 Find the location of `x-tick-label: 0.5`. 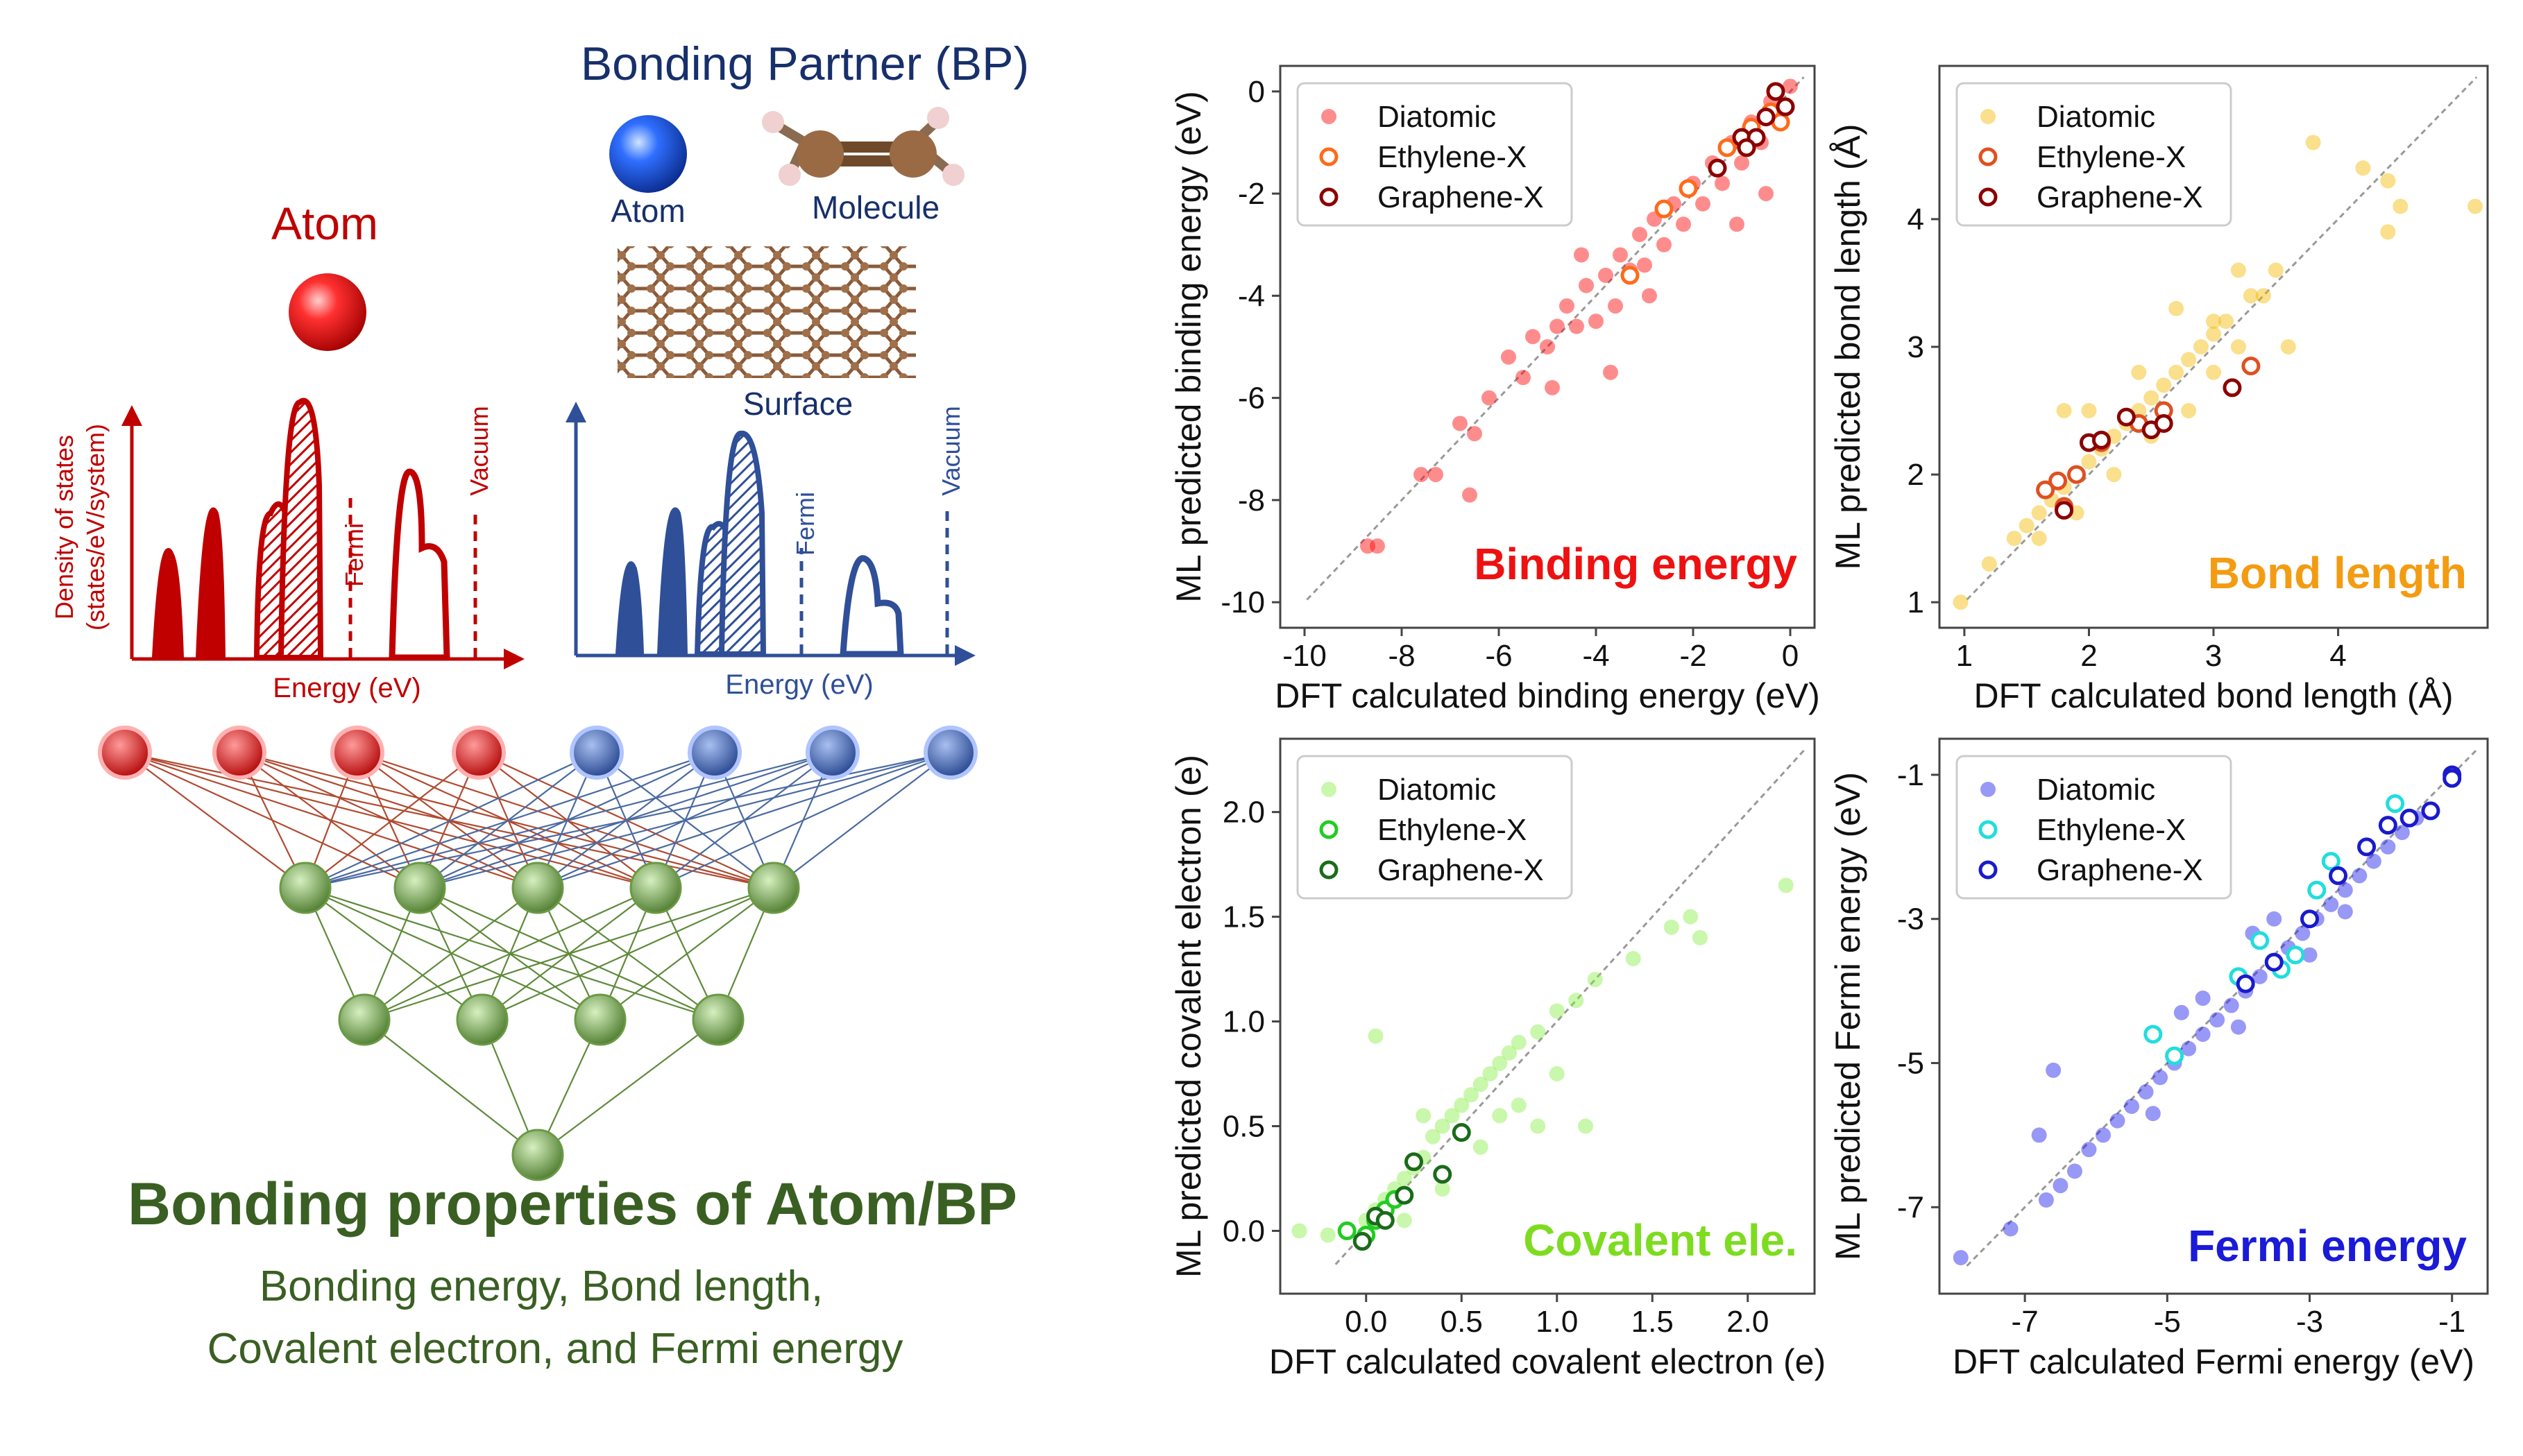

x-tick-label: 0.5 is located at coordinates (1462, 1322).